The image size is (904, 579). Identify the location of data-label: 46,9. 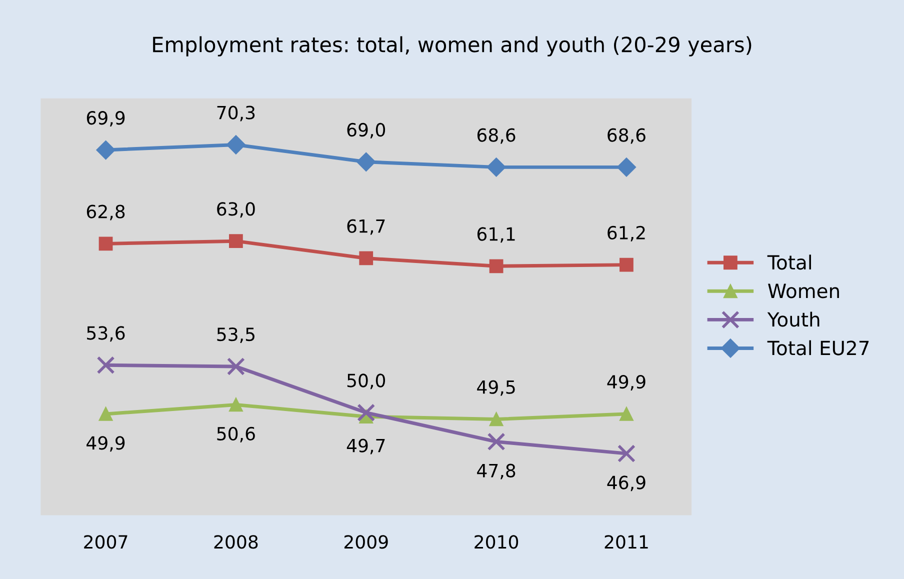
(626, 484).